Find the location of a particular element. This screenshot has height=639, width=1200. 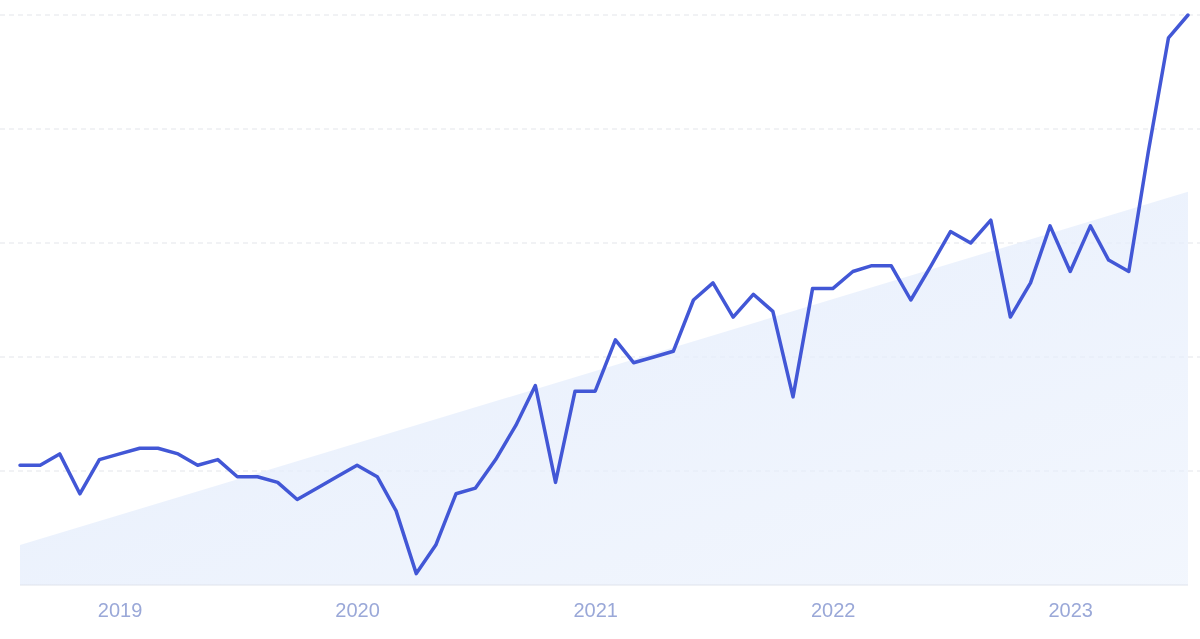

x-tick-label: 2020 is located at coordinates (357, 610).